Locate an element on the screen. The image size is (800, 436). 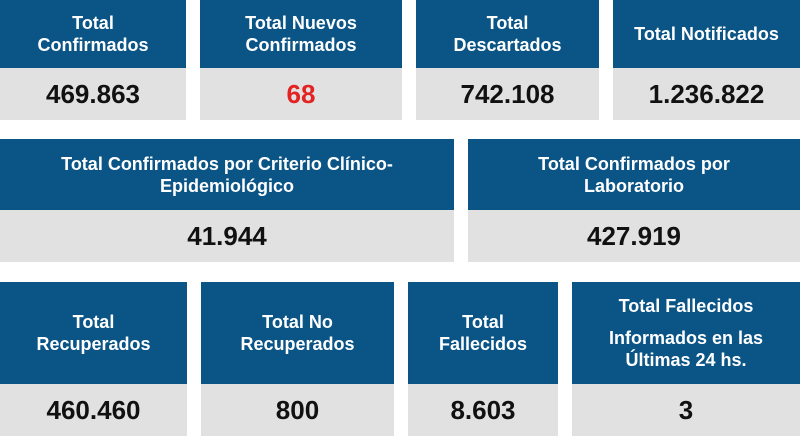
card-total-confirmados: Total Confirmados 469.863 is located at coordinates (93, 60).